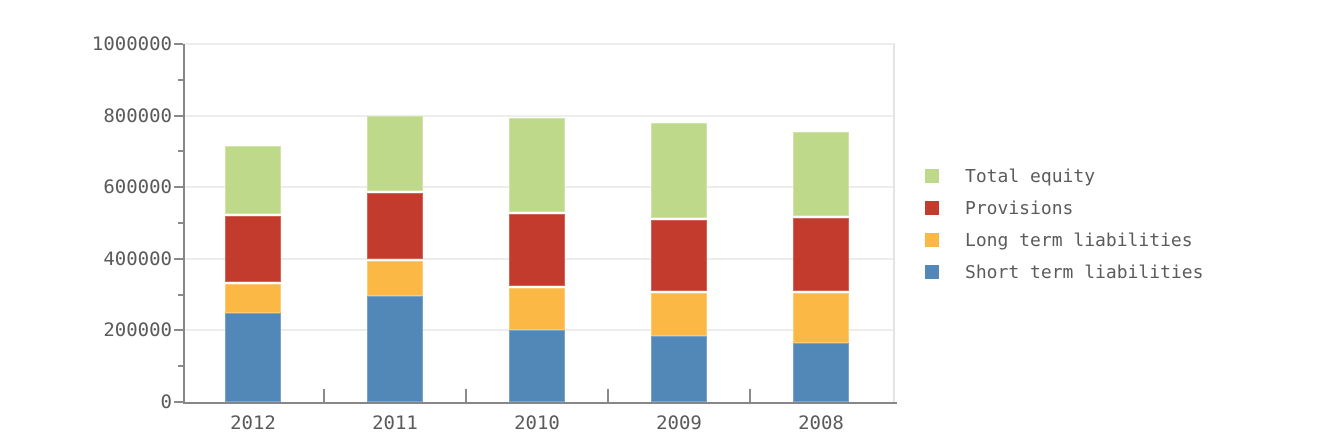 The image size is (1340, 448). What do you see at coordinates (679, 170) in the screenshot?
I see `bar-segment-2009-total-equity` at bounding box center [679, 170].